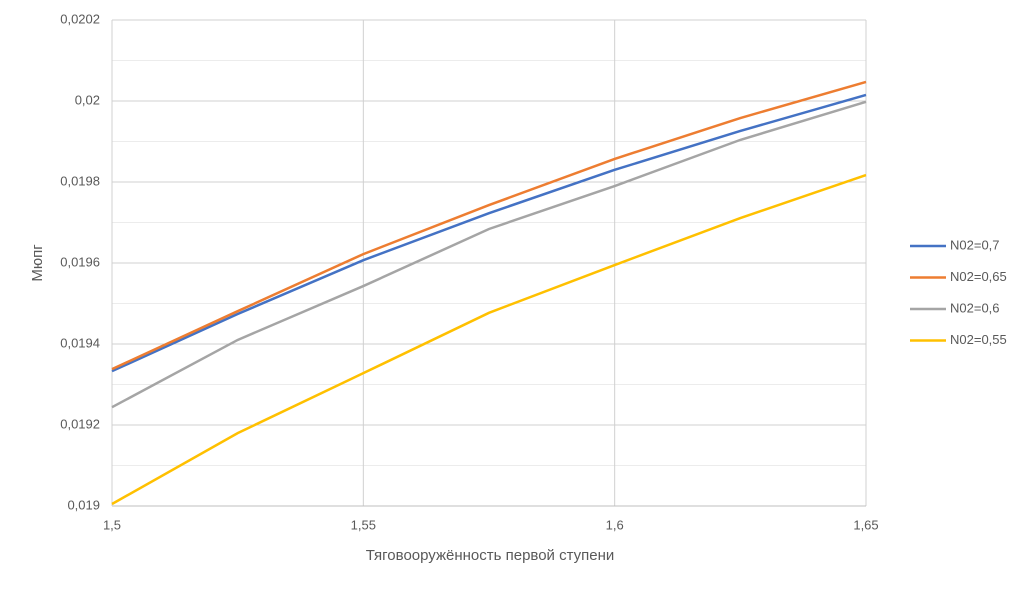  Describe the element at coordinates (615, 524) in the screenshot. I see `x-tick-label: 1,6` at that location.